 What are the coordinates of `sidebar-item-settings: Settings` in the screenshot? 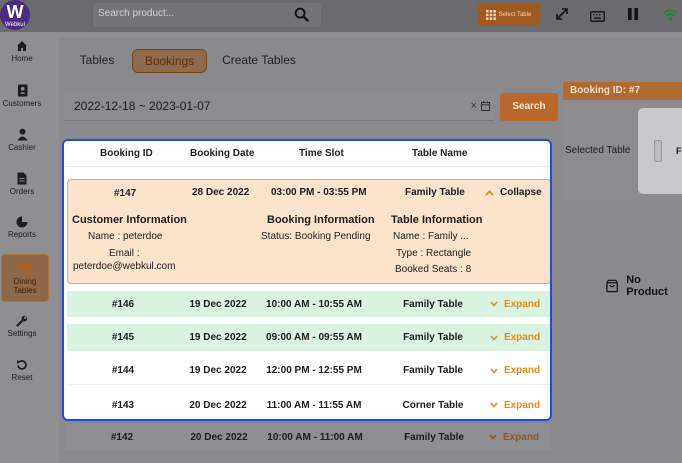 It's located at (22, 331).